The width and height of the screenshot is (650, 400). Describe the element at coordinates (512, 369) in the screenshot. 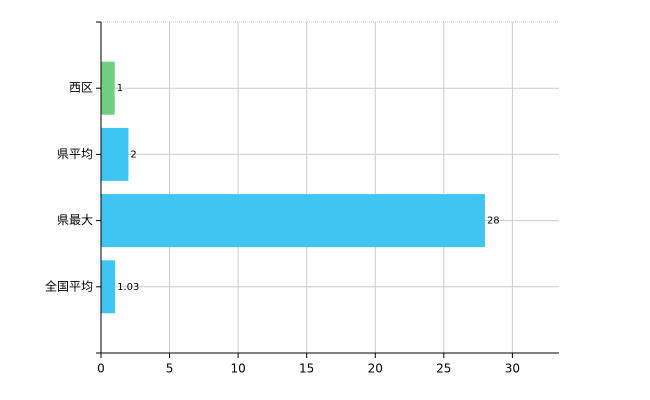

I see `x-tick-label: 30` at that location.